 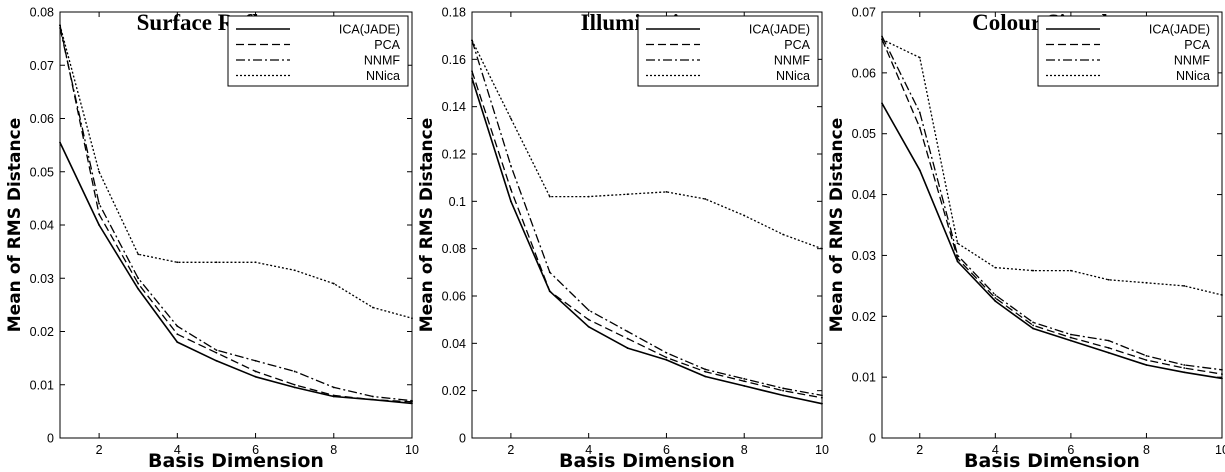 What do you see at coordinates (462, 439) in the screenshot?
I see `y-tick-label: 0` at bounding box center [462, 439].